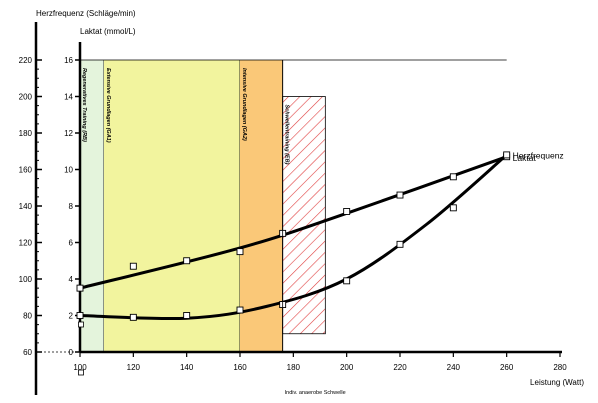 This screenshot has width=598, height=403. Describe the element at coordinates (71, 243) in the screenshot. I see `y2-tick-label-3: 6` at that location.